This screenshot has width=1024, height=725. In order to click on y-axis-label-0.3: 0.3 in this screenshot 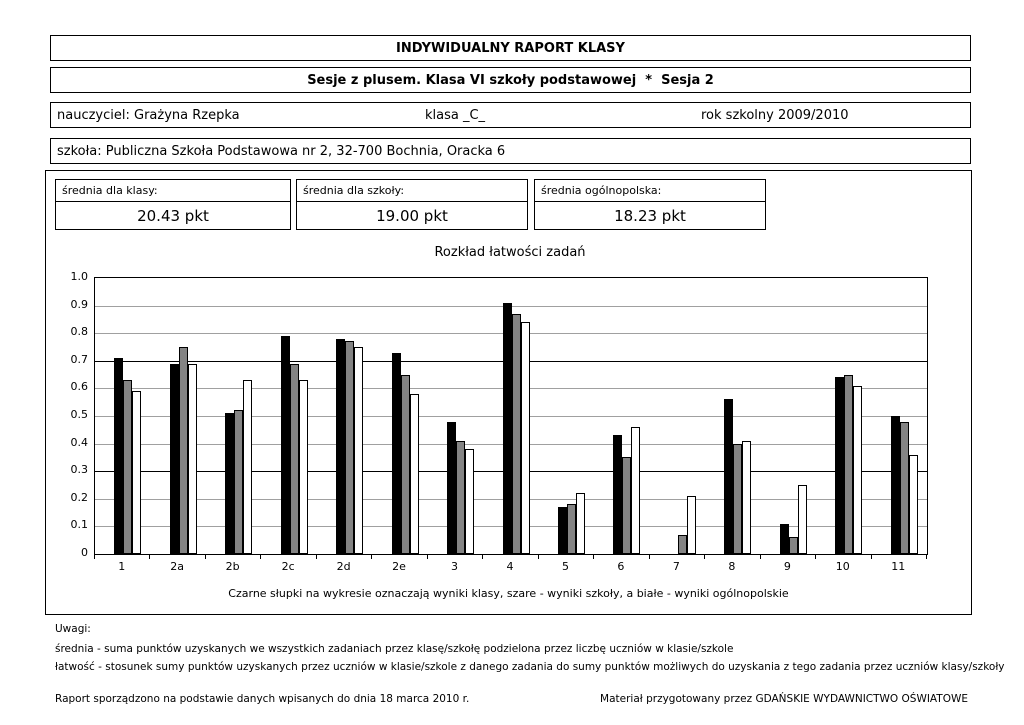, I will do `click(79, 469)`.